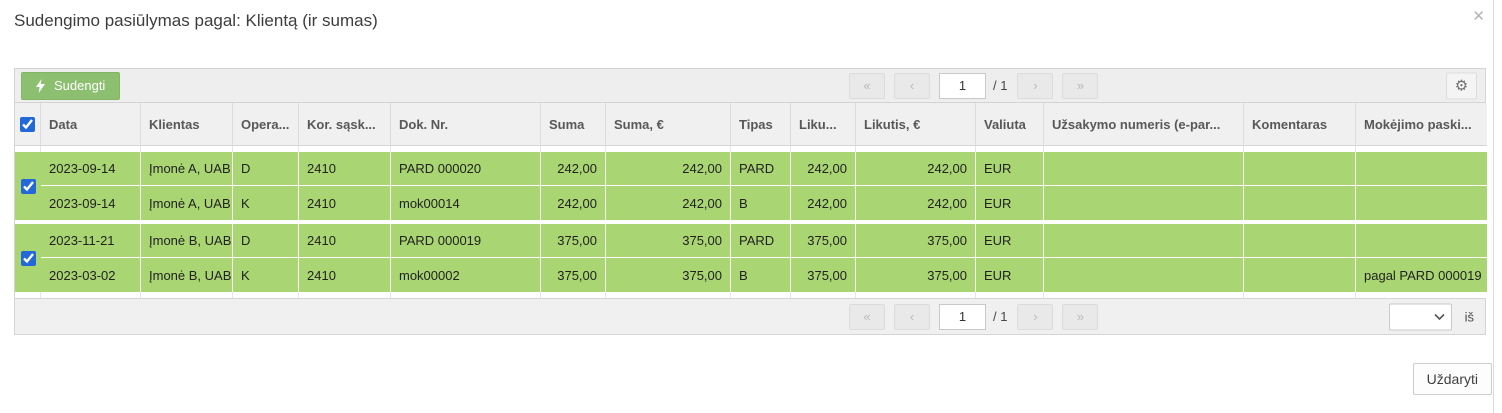 The image size is (1502, 413). I want to click on pagination-bottom: « ‹ / 1 › », so click(978, 316).